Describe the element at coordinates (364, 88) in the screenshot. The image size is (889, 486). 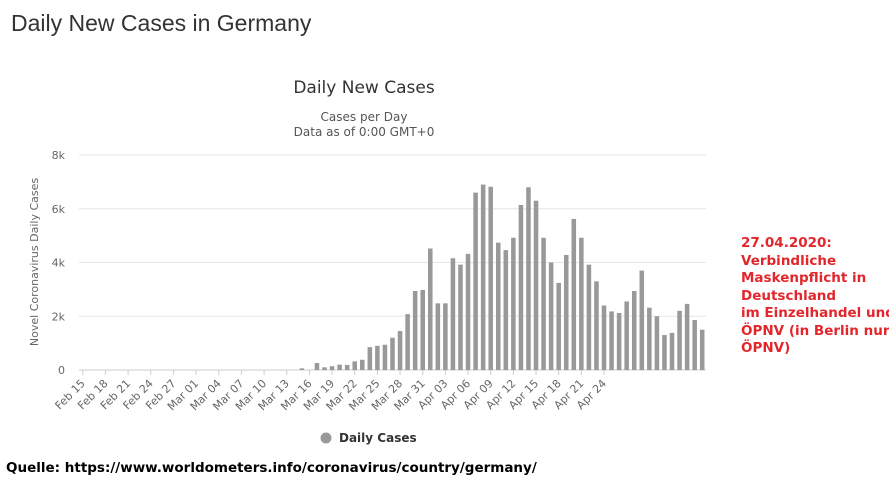
I see `chart-title: Daily New Cases` at that location.